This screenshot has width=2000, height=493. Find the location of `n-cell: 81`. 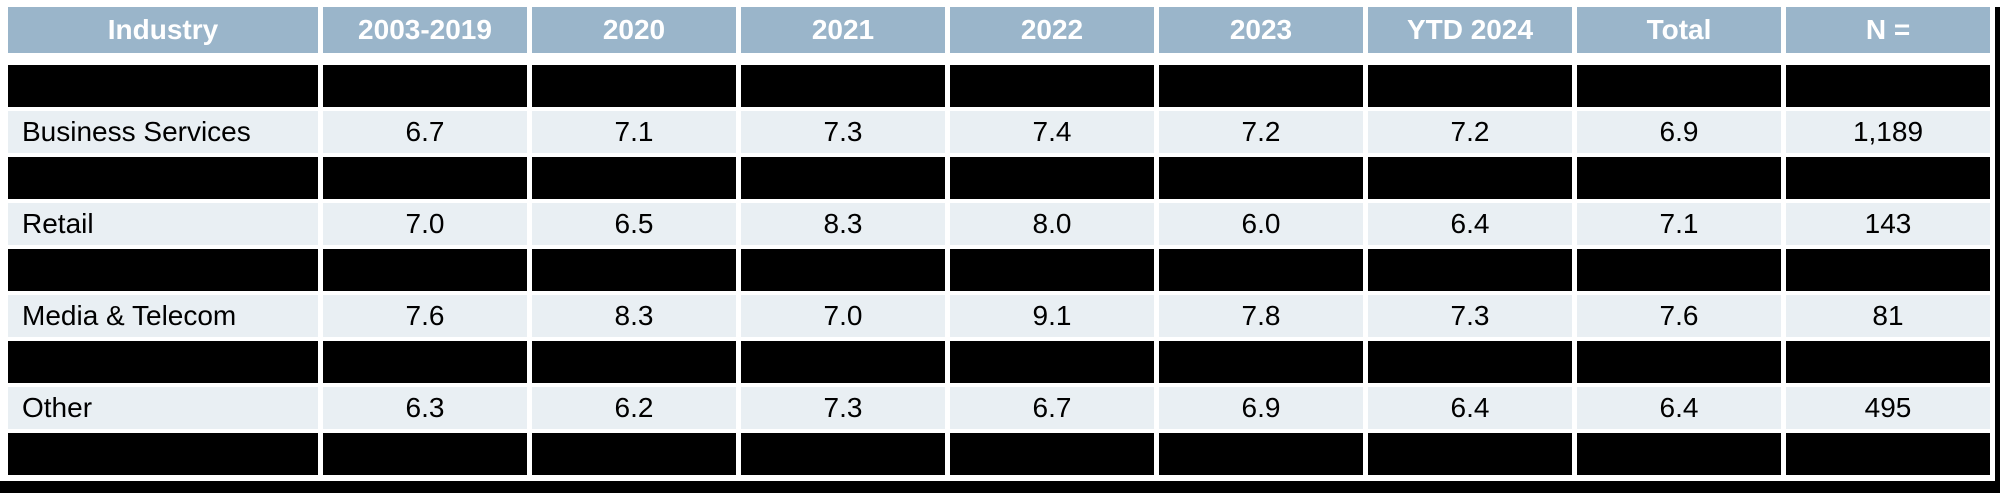

n-cell: 81 is located at coordinates (1888, 316).